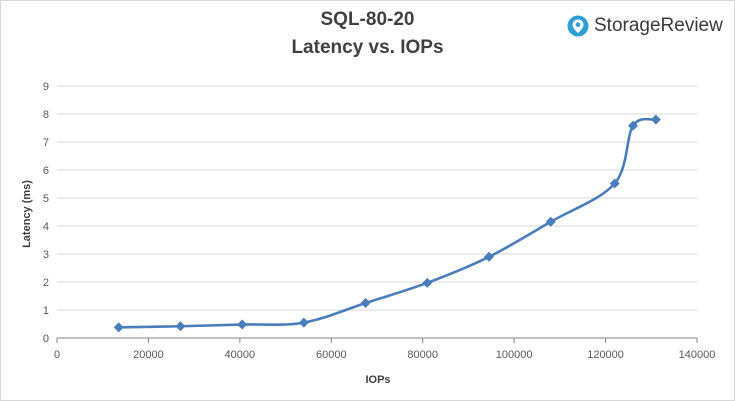 This screenshot has width=735, height=401. What do you see at coordinates (367, 47) in the screenshot?
I see `chart-subtitle: Latency vs. IOPs` at bounding box center [367, 47].